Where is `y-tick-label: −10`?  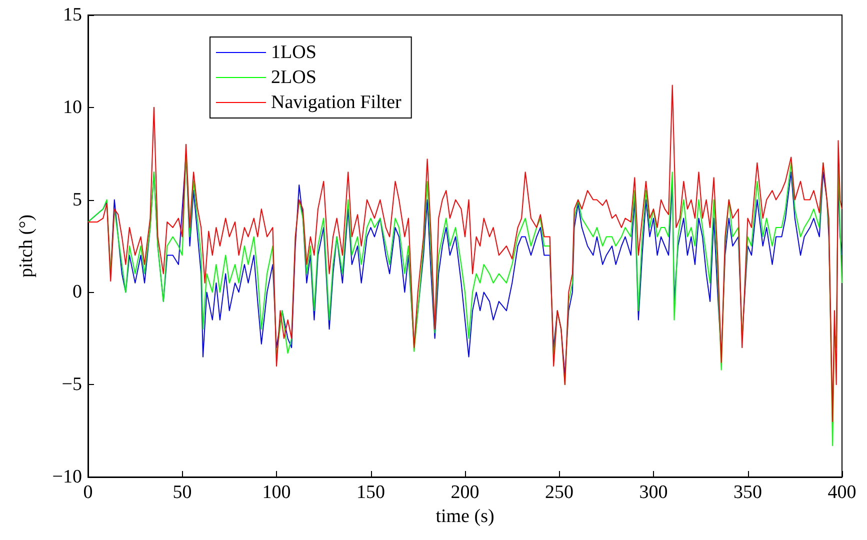
y-tick-label: −10 is located at coordinates (67, 477).